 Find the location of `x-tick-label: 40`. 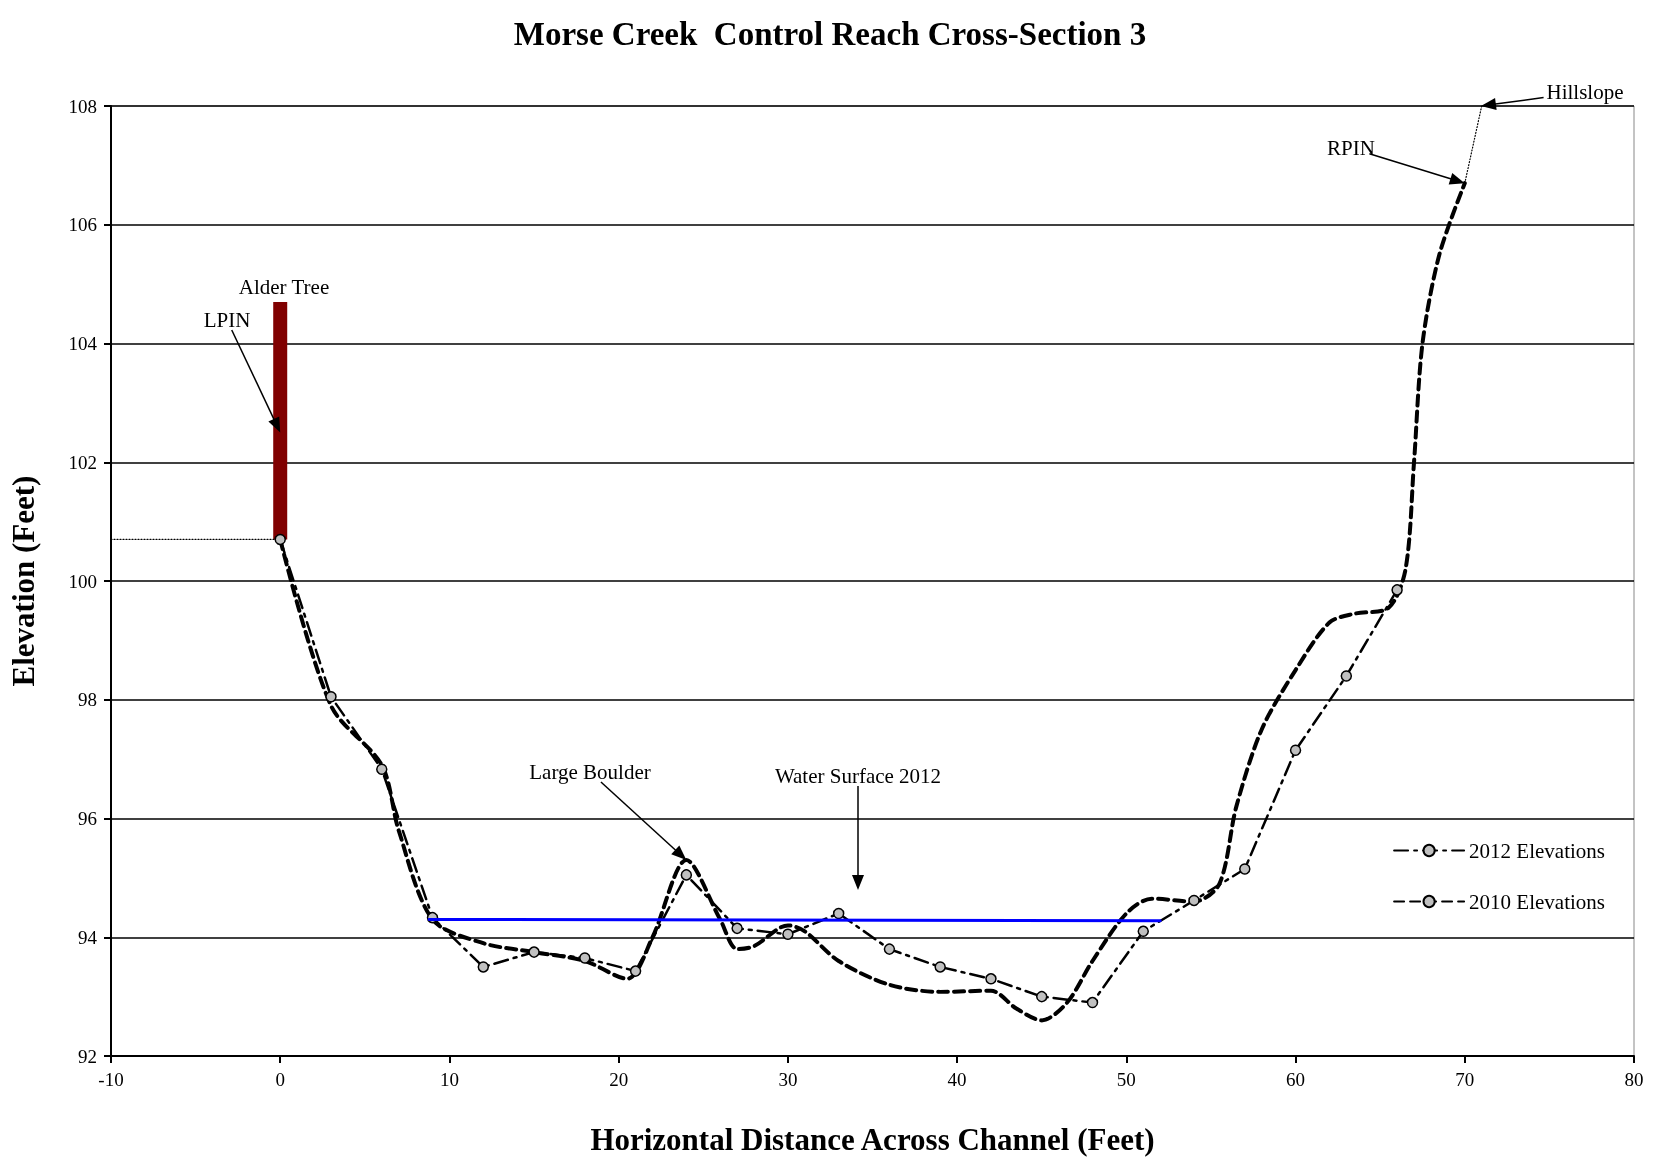

x-tick-label: 40 is located at coordinates (957, 1079).